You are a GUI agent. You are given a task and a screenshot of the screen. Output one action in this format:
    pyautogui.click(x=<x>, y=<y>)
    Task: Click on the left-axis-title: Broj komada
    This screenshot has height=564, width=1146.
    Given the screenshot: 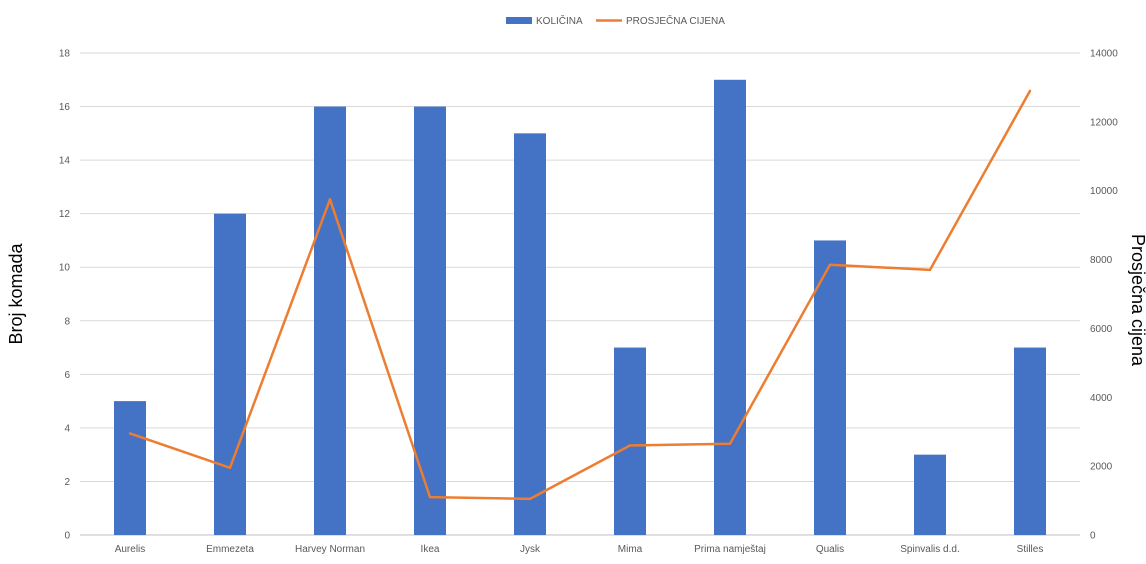 What is the action you would take?
    pyautogui.click(x=16, y=293)
    